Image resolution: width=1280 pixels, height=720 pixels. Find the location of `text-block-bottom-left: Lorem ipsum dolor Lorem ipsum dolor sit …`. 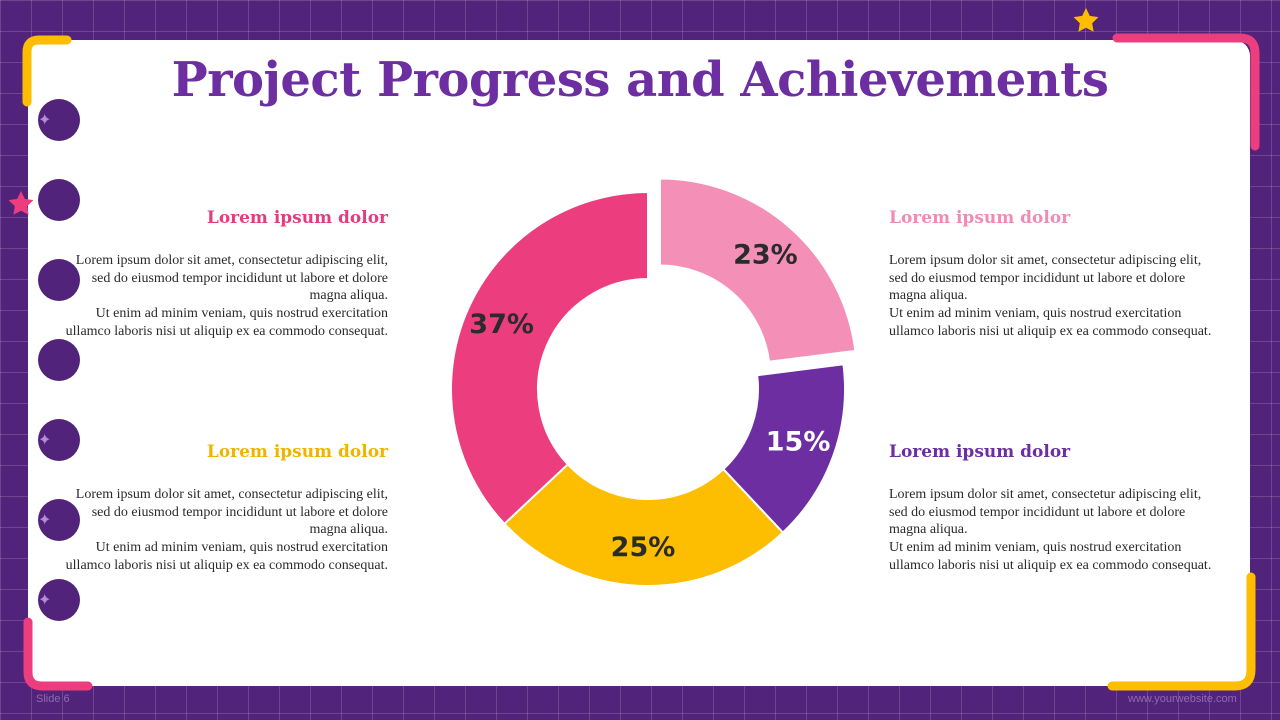

text-block-bottom-left: Lorem ipsum dolor Lorem ipsum dolor sit … is located at coordinates (223, 508).